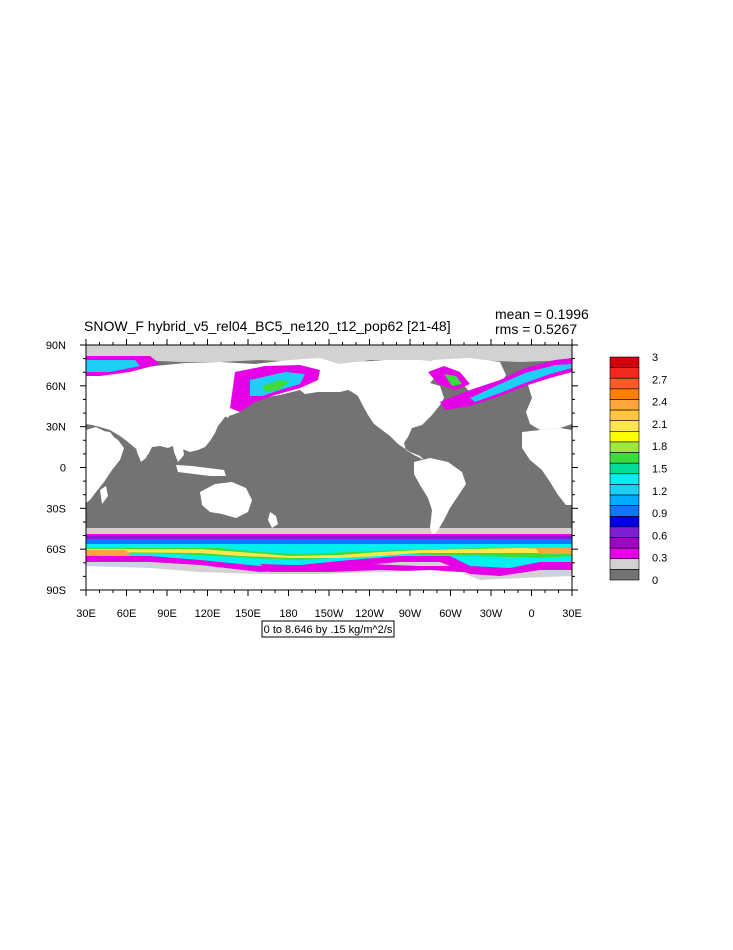  I want to click on y-tick-label: 60S, so click(56, 550).